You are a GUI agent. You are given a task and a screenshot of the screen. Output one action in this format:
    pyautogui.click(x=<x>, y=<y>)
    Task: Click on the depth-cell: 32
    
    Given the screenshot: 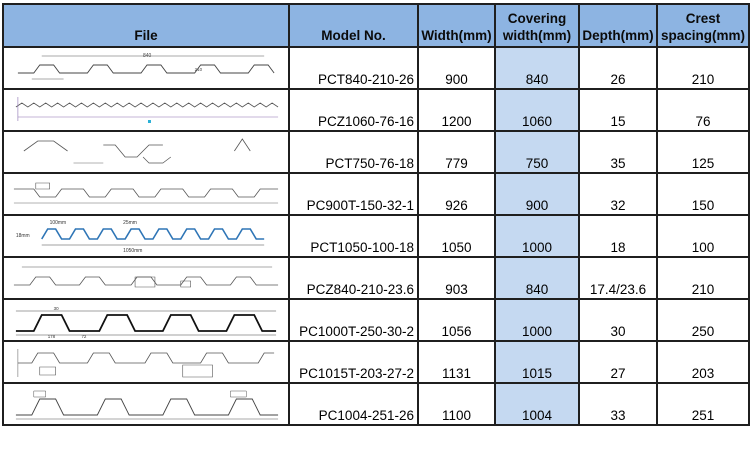 What is the action you would take?
    pyautogui.click(x=618, y=194)
    